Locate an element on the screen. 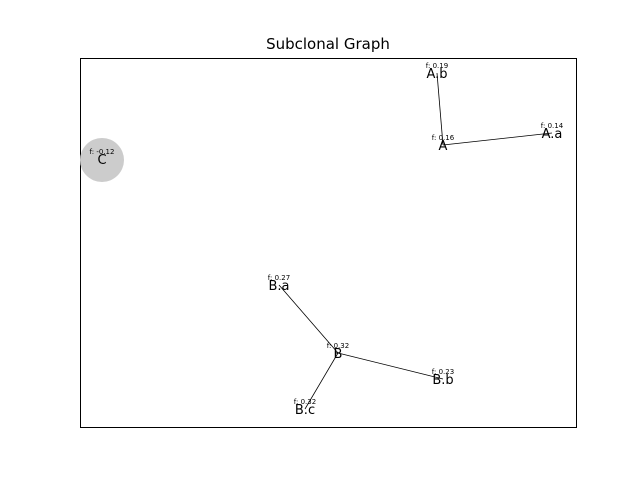 Image resolution: width=640 pixels, height=480 pixels. edge-b-to-b-a is located at coordinates (308, 319).